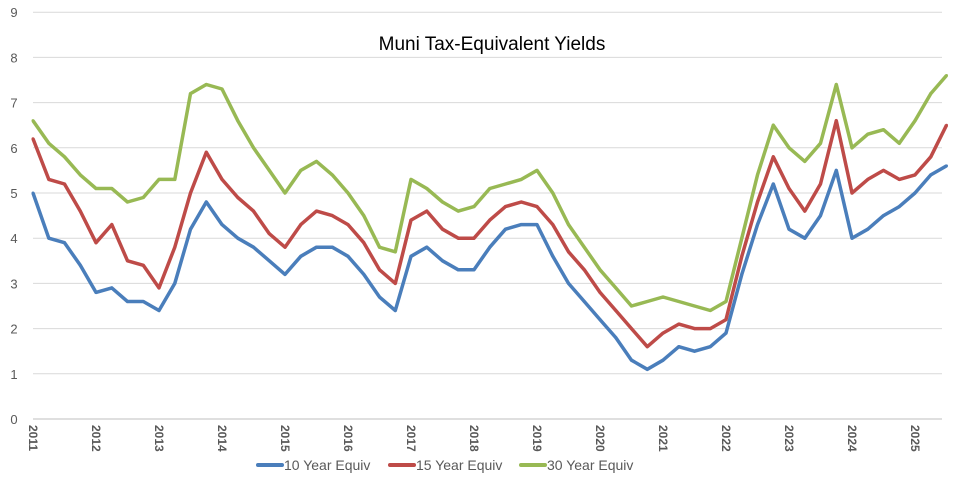 Image resolution: width=960 pixels, height=491 pixels. I want to click on y-tick-label: 6, so click(13, 148).